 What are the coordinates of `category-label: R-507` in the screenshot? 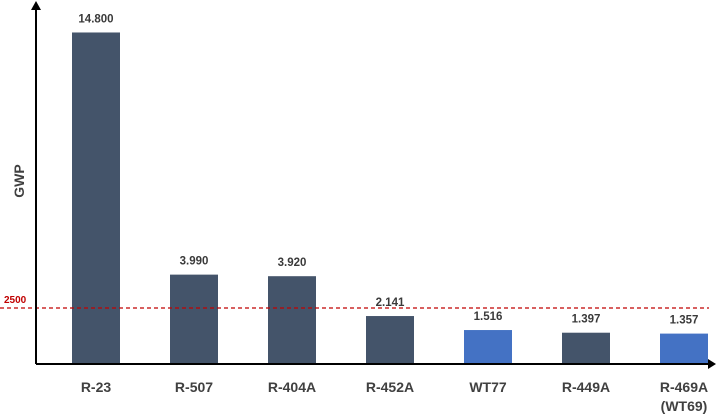 It's located at (194, 387).